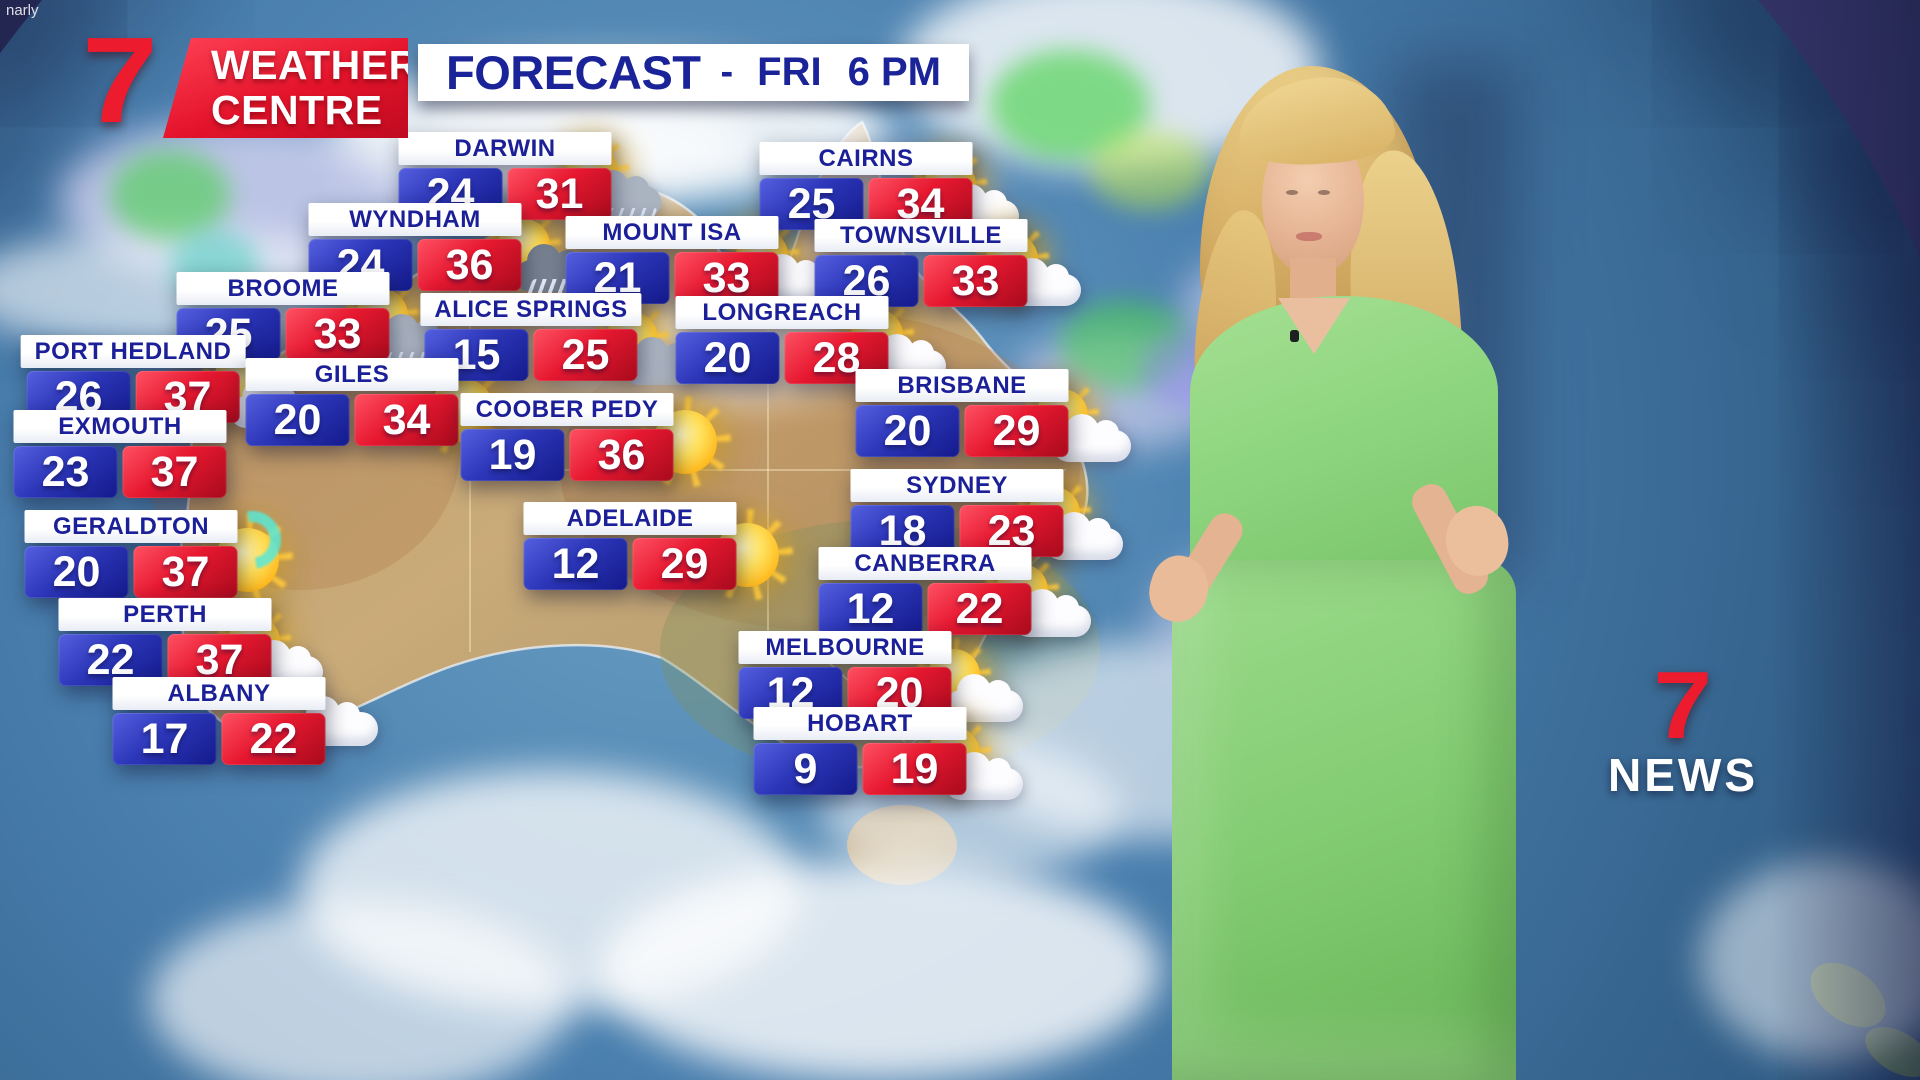 The image size is (1920, 1080). I want to click on low-temperature: 19, so click(512, 455).